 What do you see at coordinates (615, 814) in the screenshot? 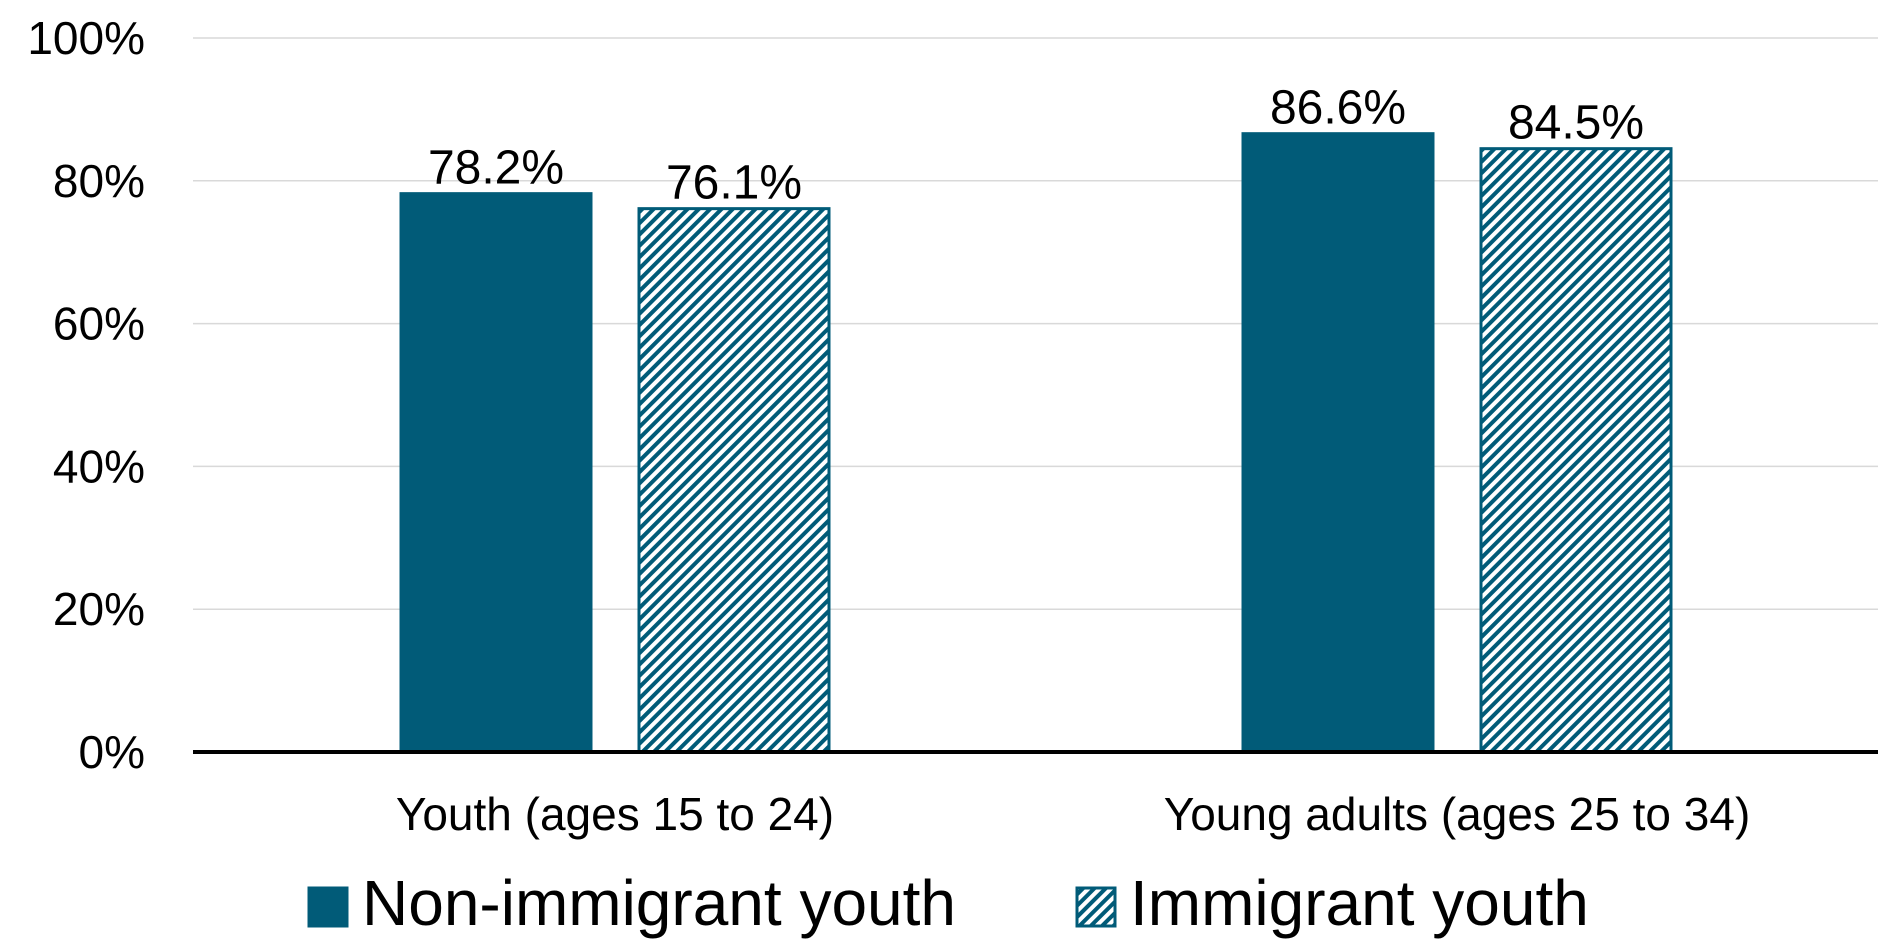
I see `category-label: Youth (ages 15 to 24)` at bounding box center [615, 814].